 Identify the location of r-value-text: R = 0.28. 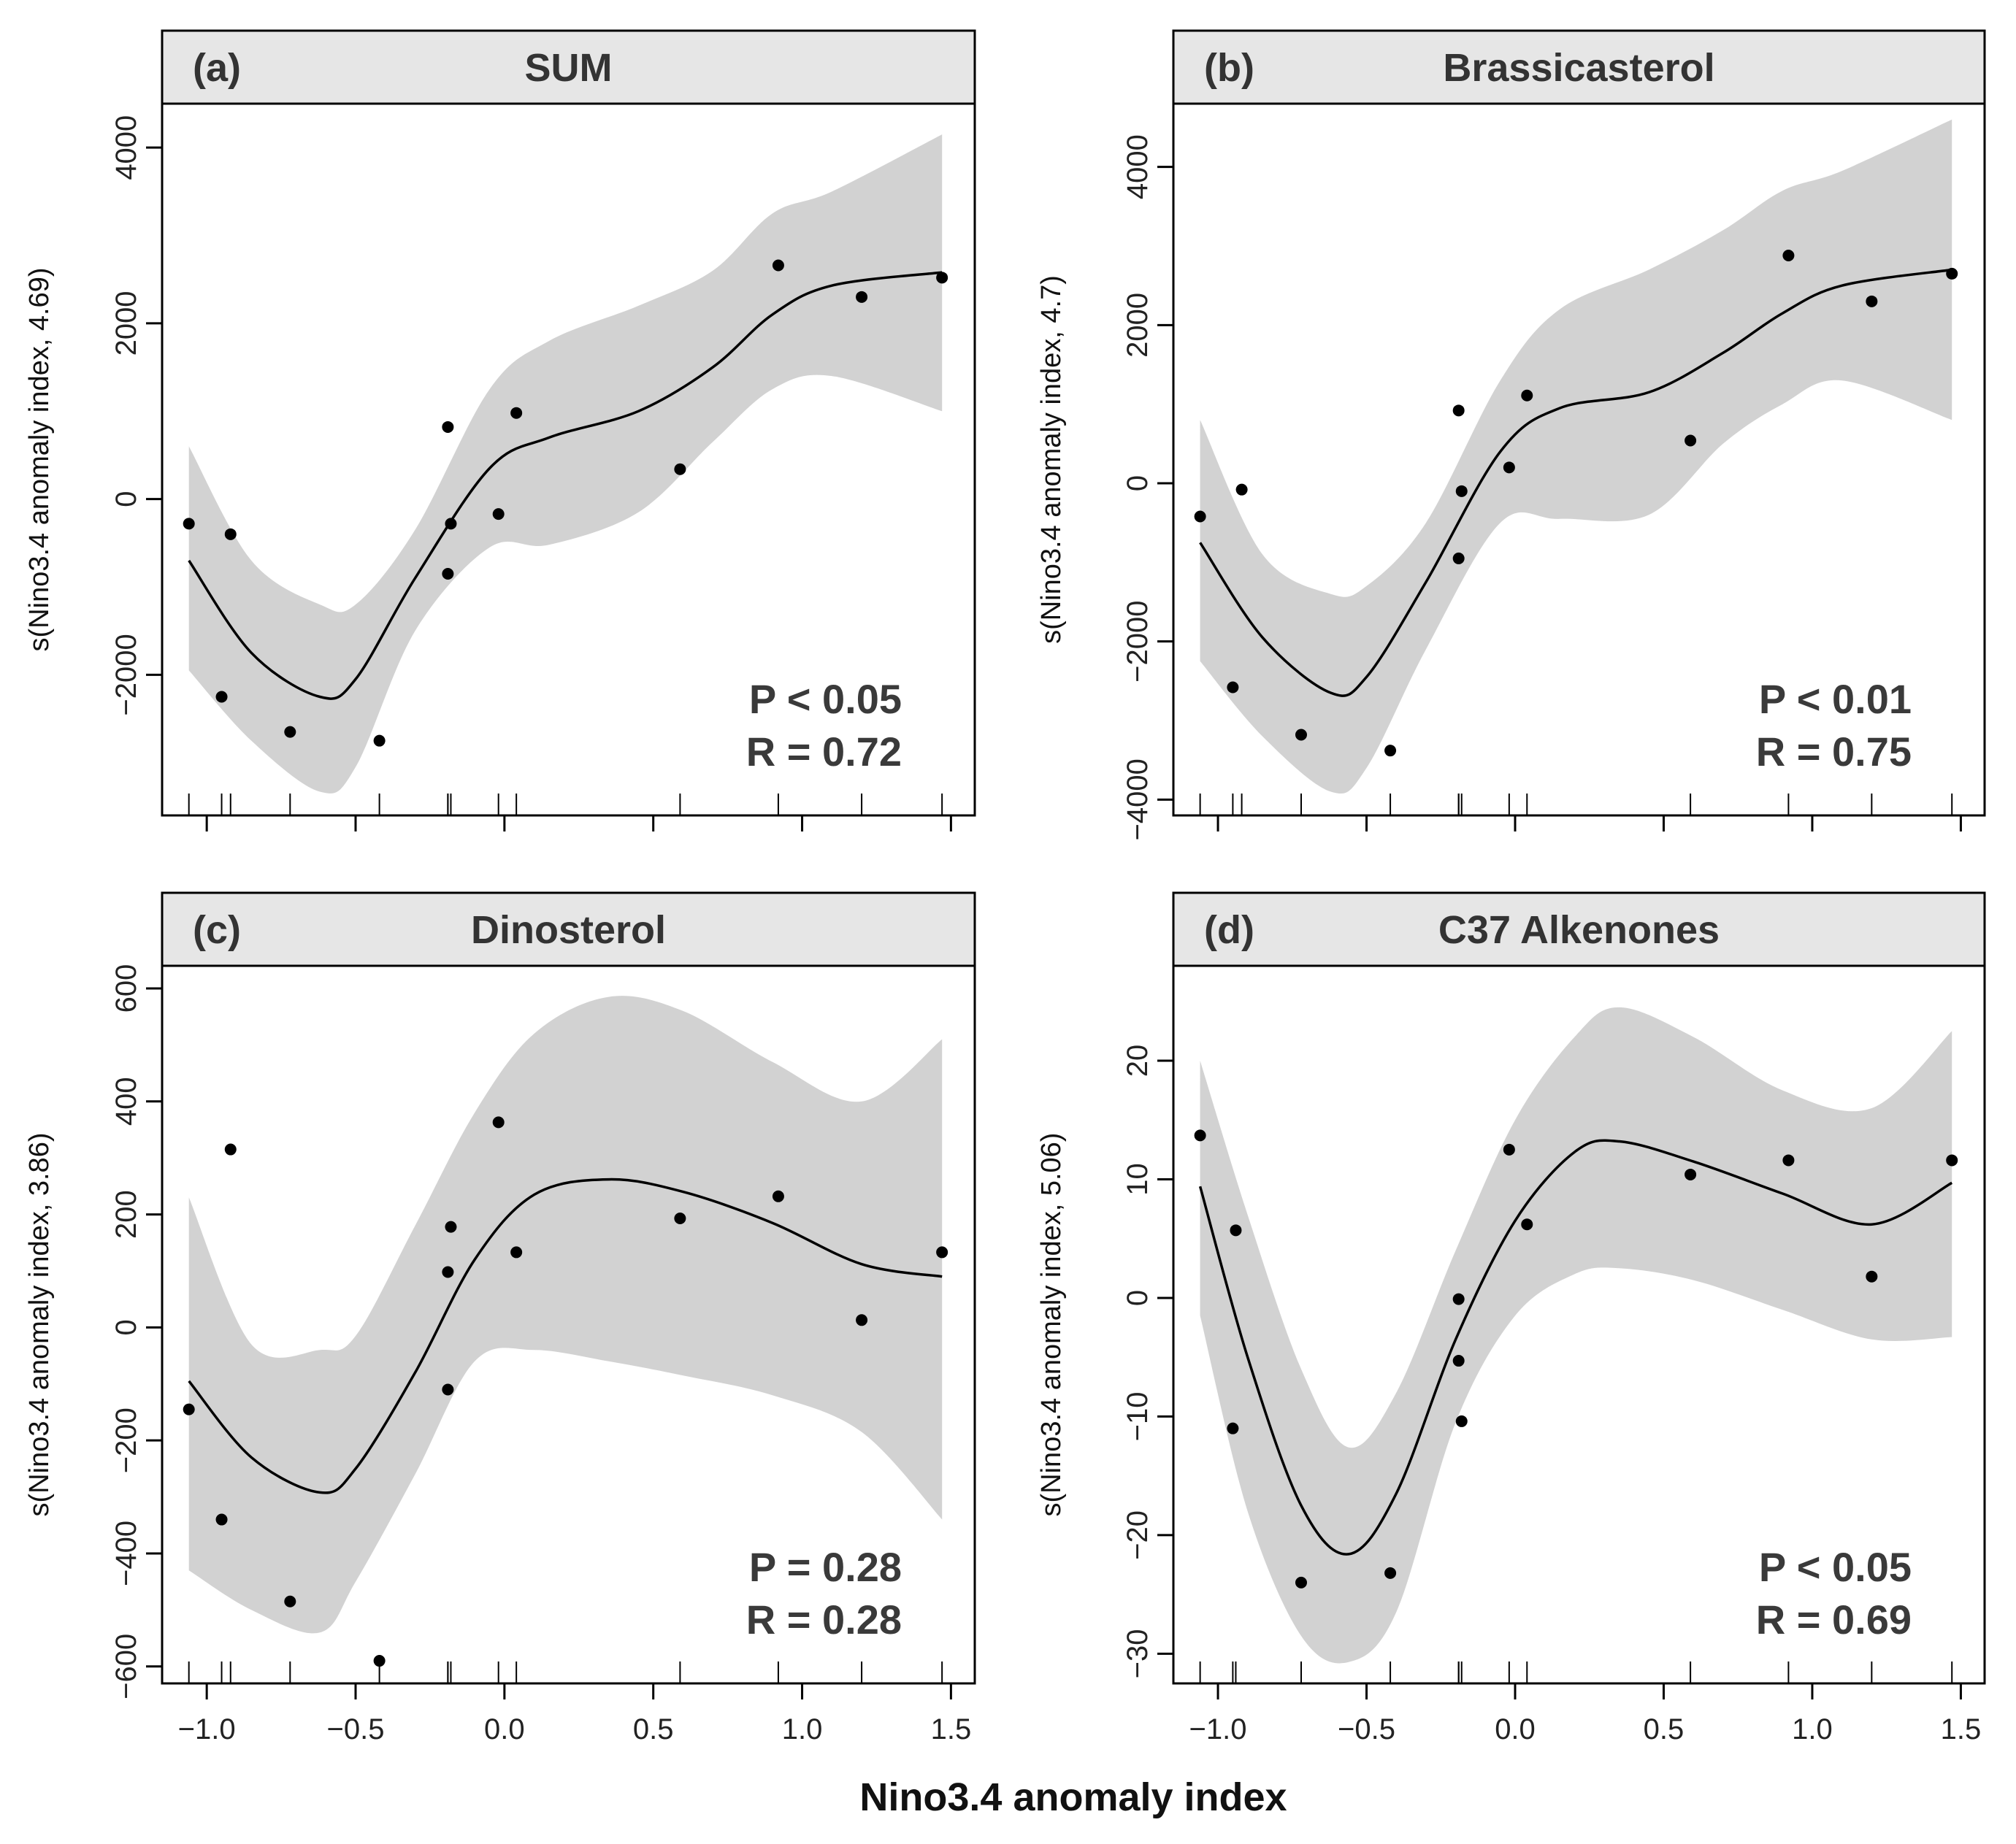
(824, 1620).